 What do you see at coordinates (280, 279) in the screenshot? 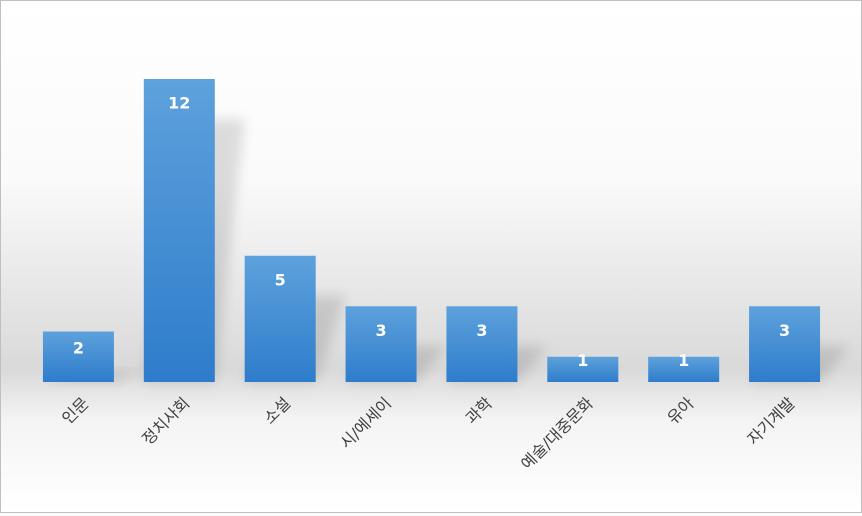
I see `value-label: 5` at bounding box center [280, 279].